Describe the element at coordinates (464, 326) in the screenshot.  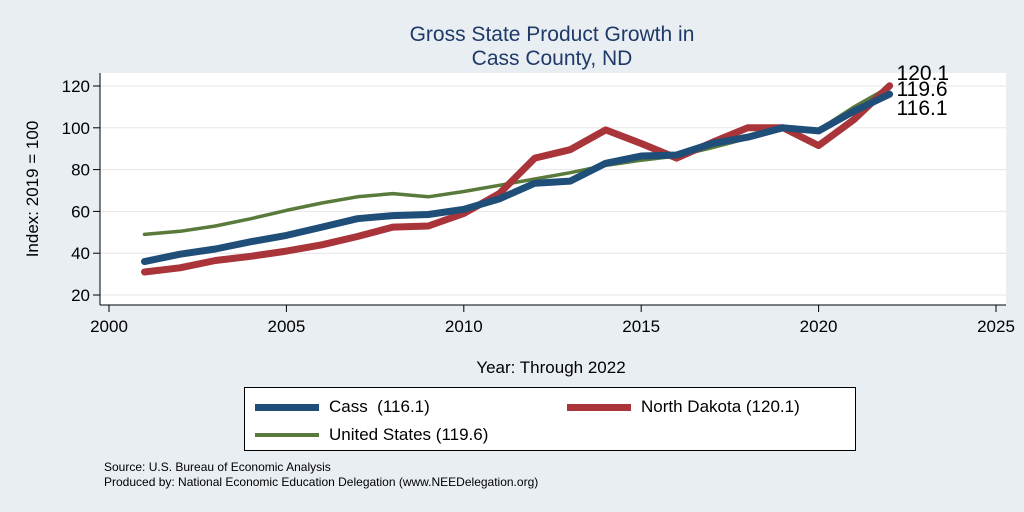
I see `x-tick-label: 2010` at that location.